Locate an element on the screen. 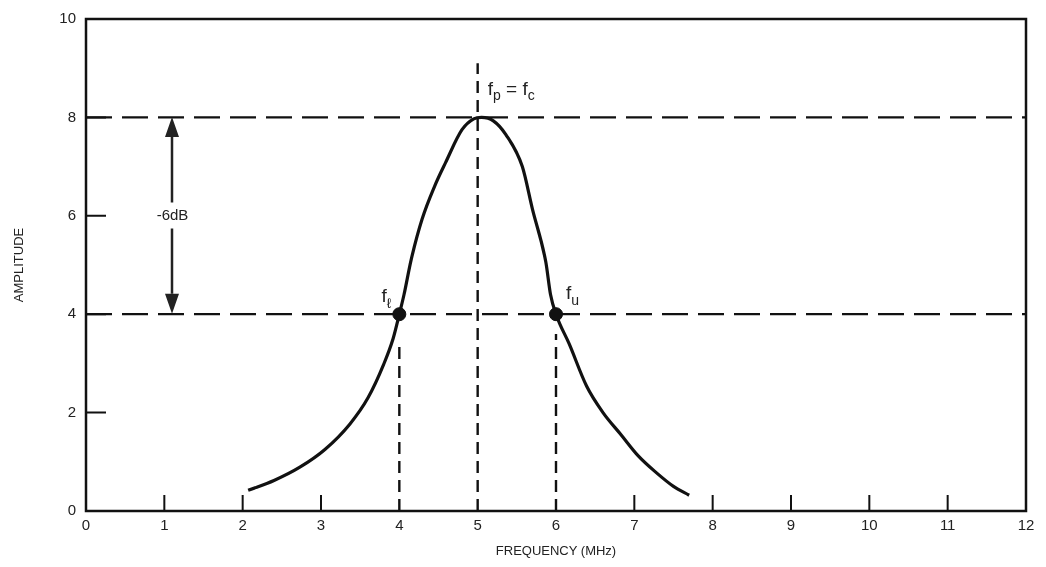 The width and height of the screenshot is (1046, 567). y-tick-label: 0 is located at coordinates (71, 510).